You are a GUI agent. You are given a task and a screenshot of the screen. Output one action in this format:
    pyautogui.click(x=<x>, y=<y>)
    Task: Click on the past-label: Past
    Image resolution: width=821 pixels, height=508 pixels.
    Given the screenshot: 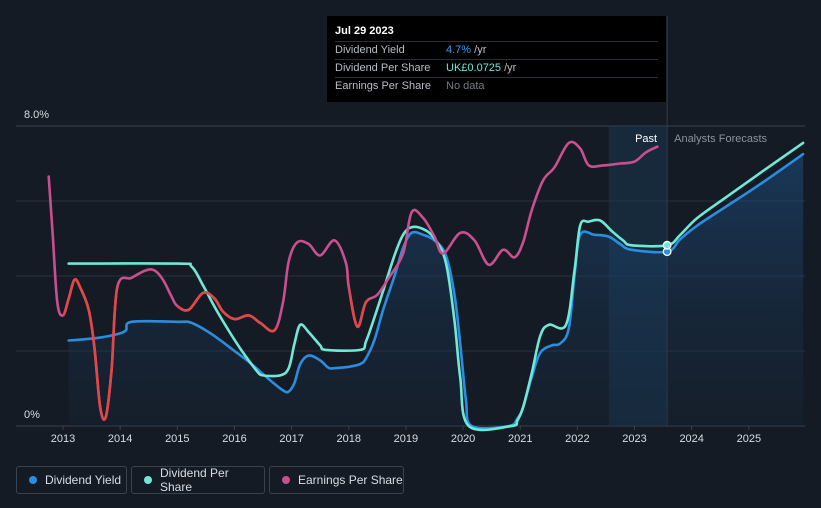 What is the action you would take?
    pyautogui.click(x=646, y=139)
    